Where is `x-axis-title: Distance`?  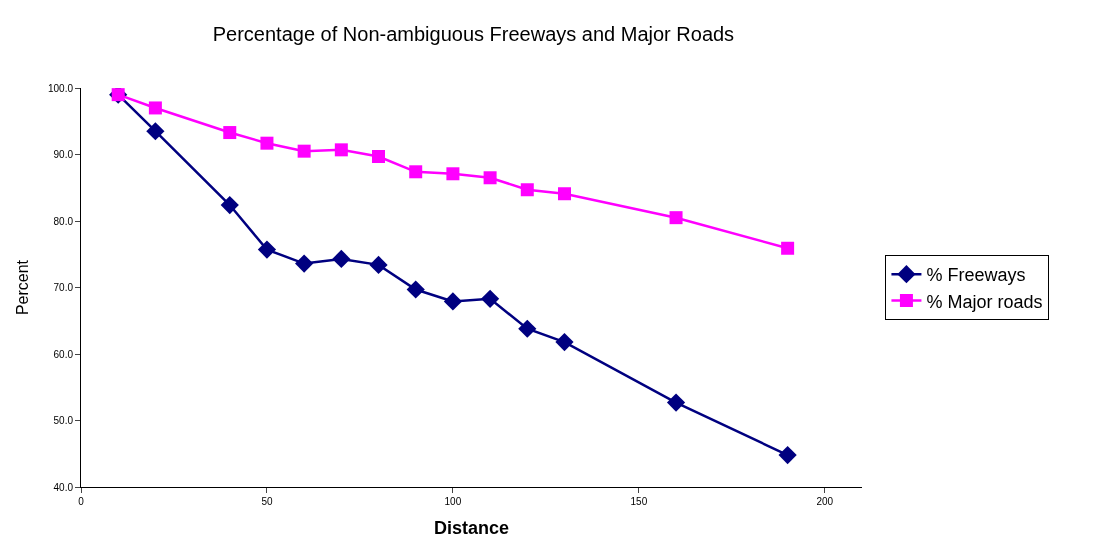
x-axis-title: Distance is located at coordinates (471, 528).